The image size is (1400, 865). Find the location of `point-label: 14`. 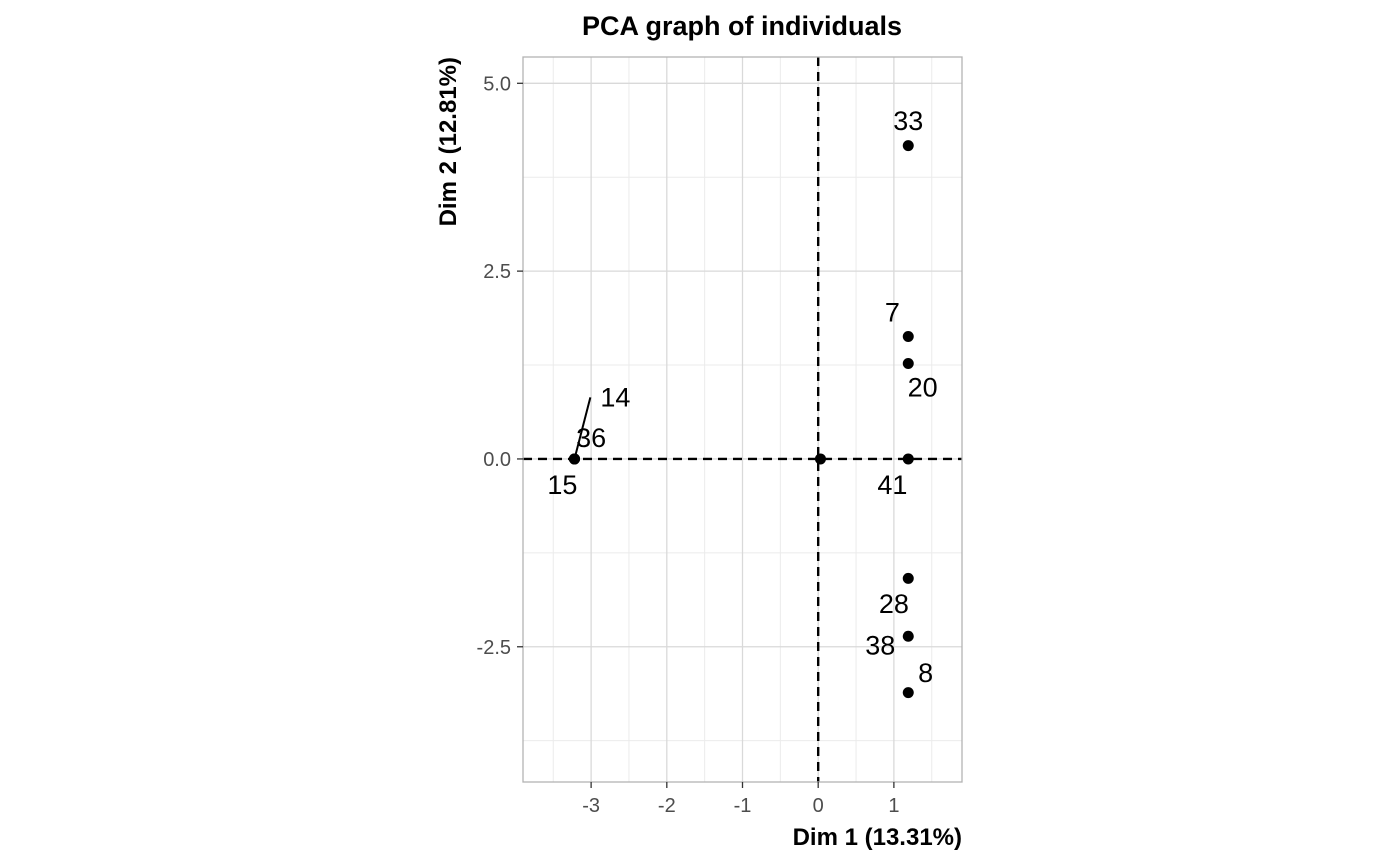

point-label: 14 is located at coordinates (615, 397).